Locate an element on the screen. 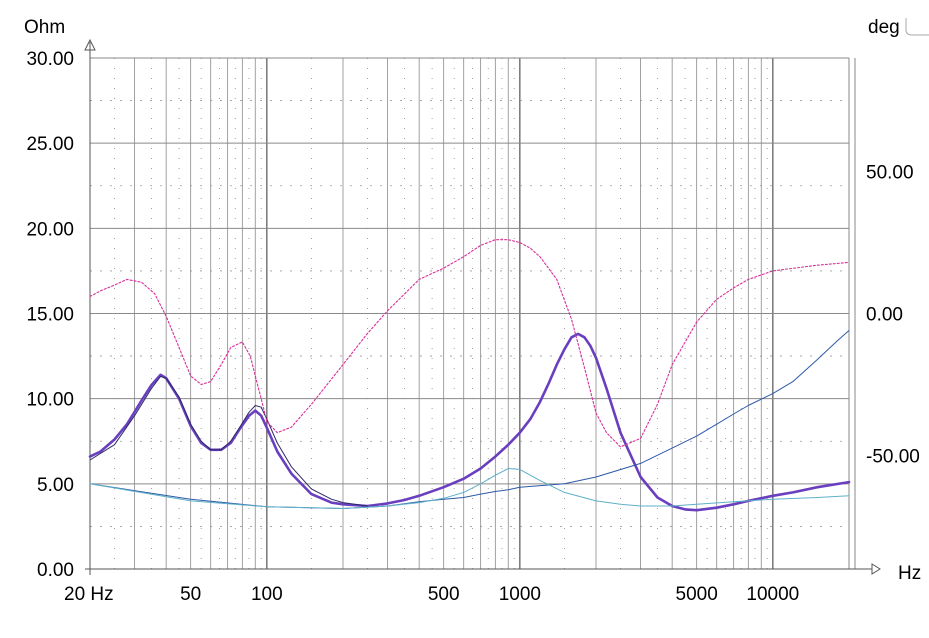  left-tick-label: 15.00 is located at coordinates (50, 315).